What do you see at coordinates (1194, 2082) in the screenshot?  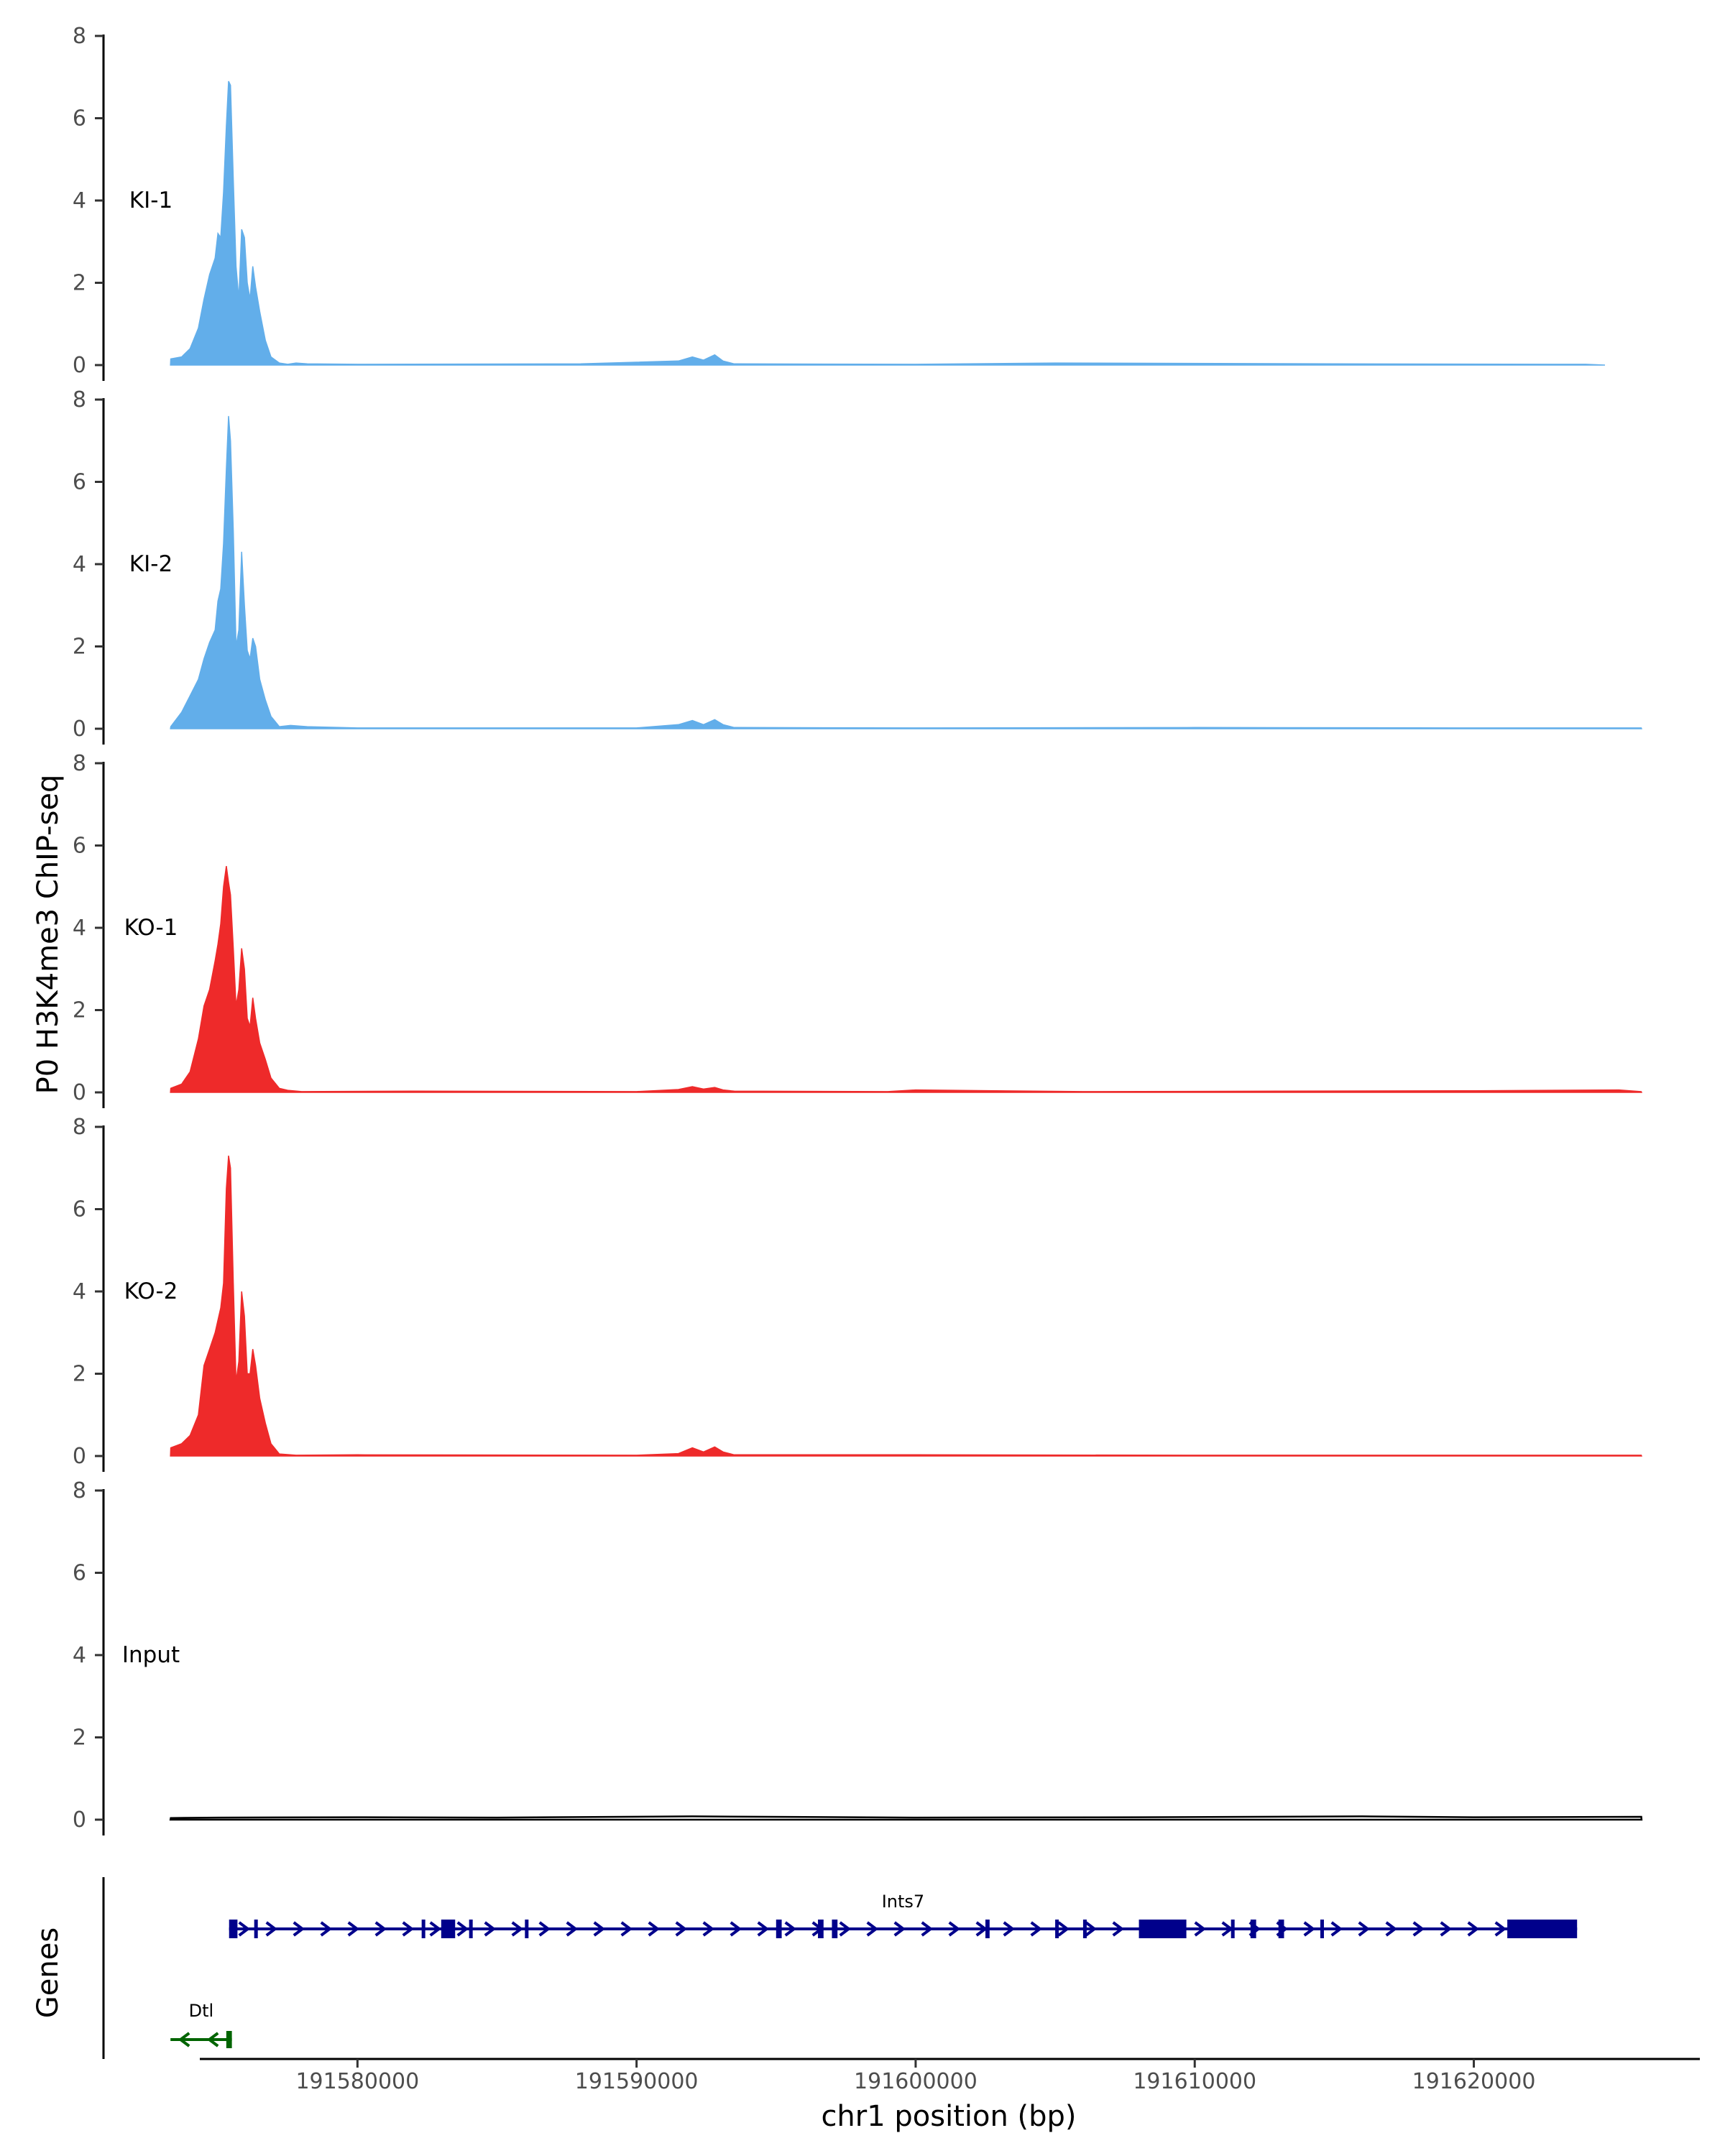 I see `x-tick-label: 191610000` at bounding box center [1194, 2082].